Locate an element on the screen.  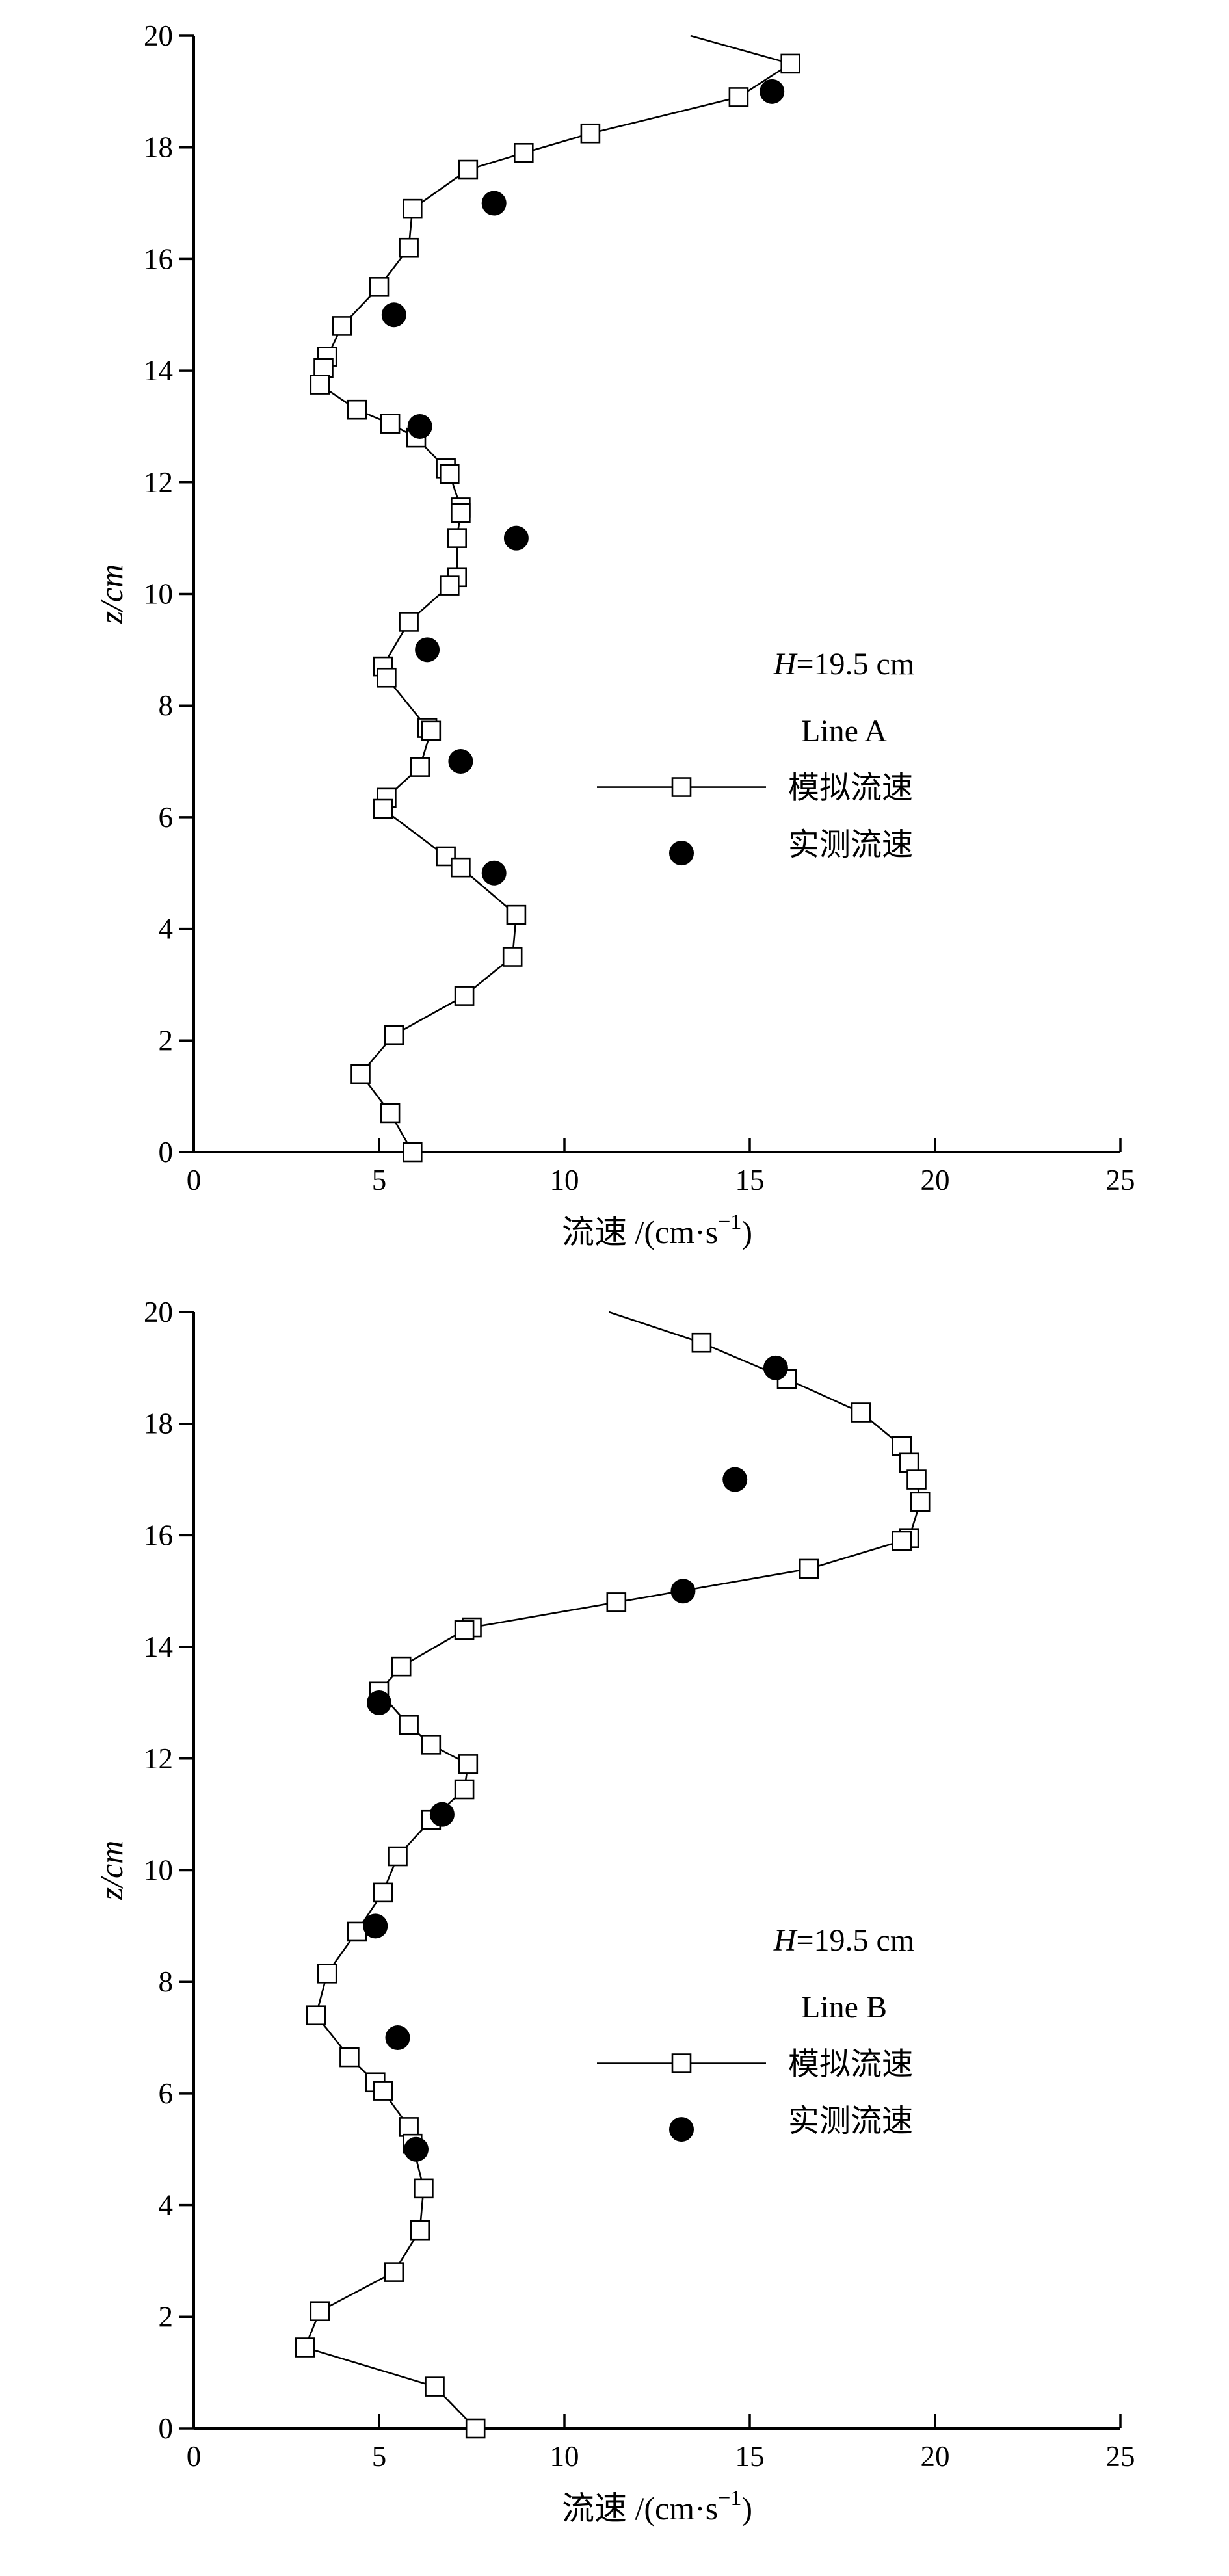
y-tick-label: 6 is located at coordinates (166, 817).